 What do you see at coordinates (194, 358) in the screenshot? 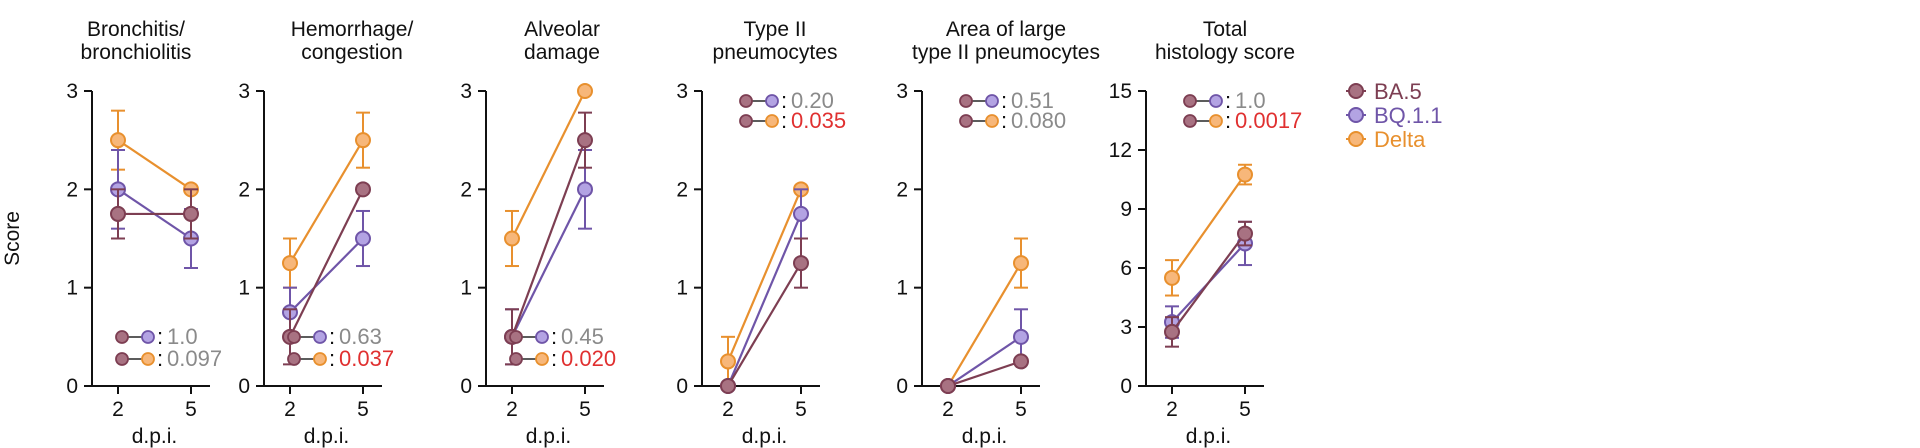
I see `p-value: 0.097` at bounding box center [194, 358].